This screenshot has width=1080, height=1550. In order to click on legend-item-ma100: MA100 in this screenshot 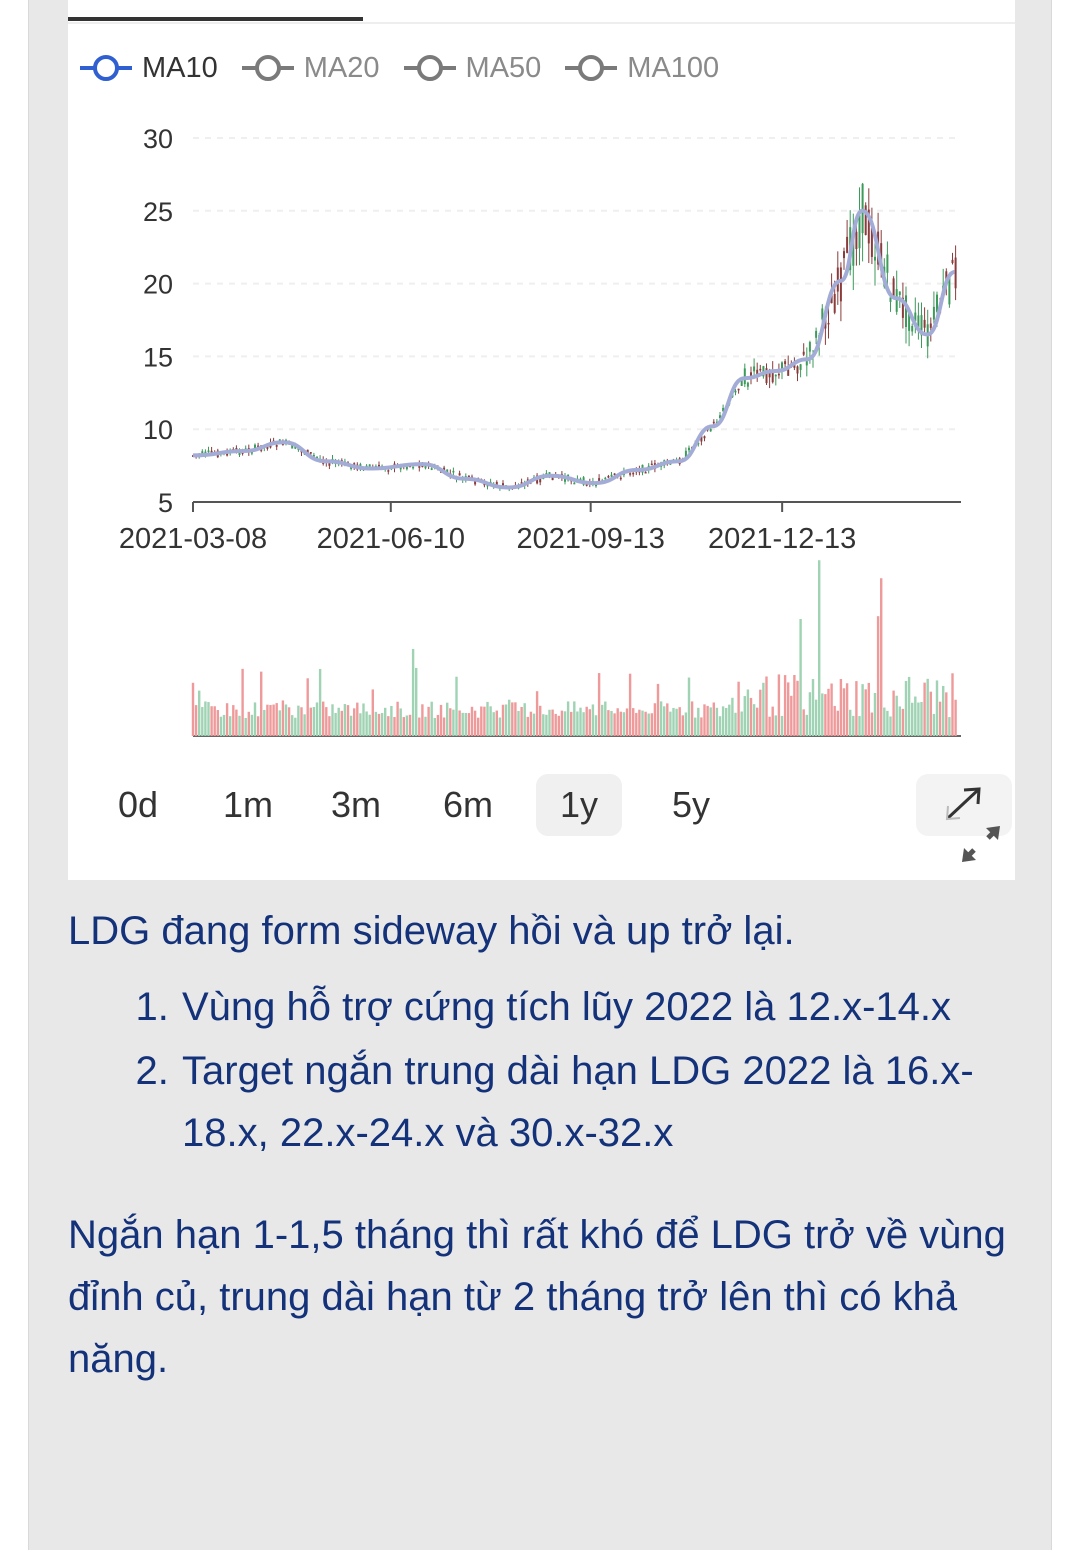, I will do `click(642, 68)`.